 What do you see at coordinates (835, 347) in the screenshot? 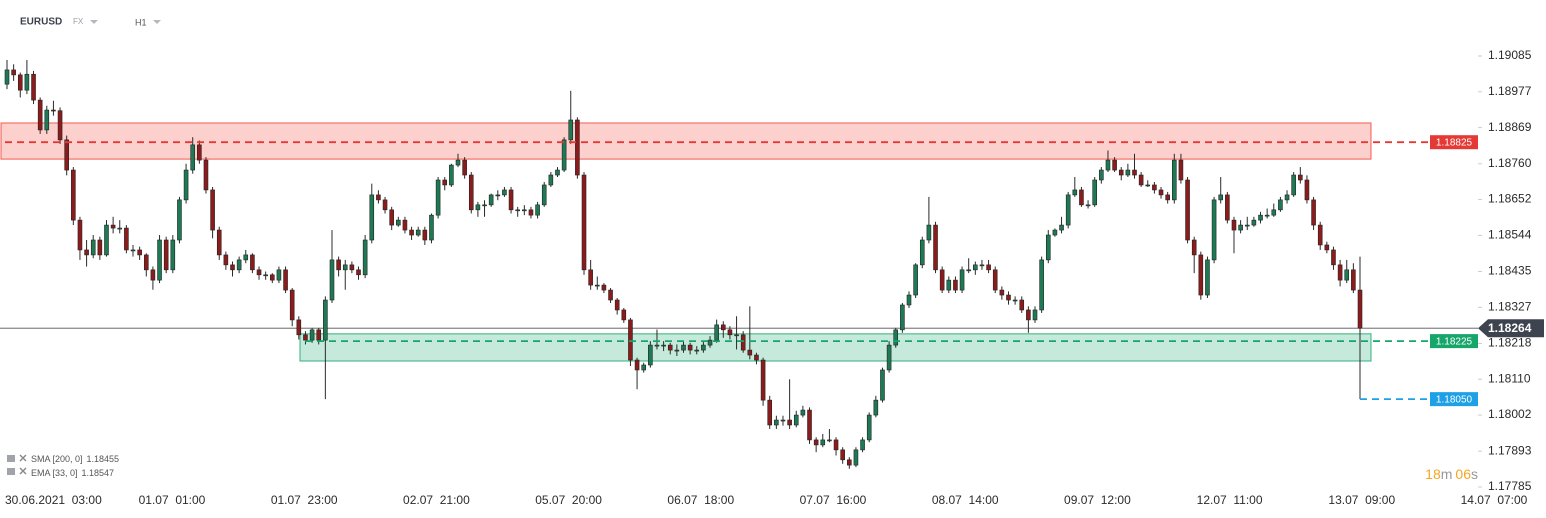
I see `zone` at bounding box center [835, 347].